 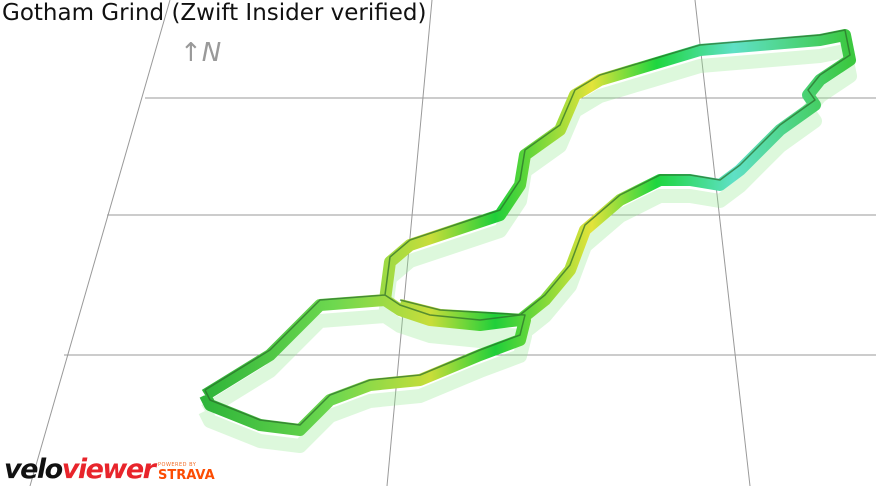 What do you see at coordinates (211, 53) in the screenshot?
I see `compass-label: N` at bounding box center [211, 53].